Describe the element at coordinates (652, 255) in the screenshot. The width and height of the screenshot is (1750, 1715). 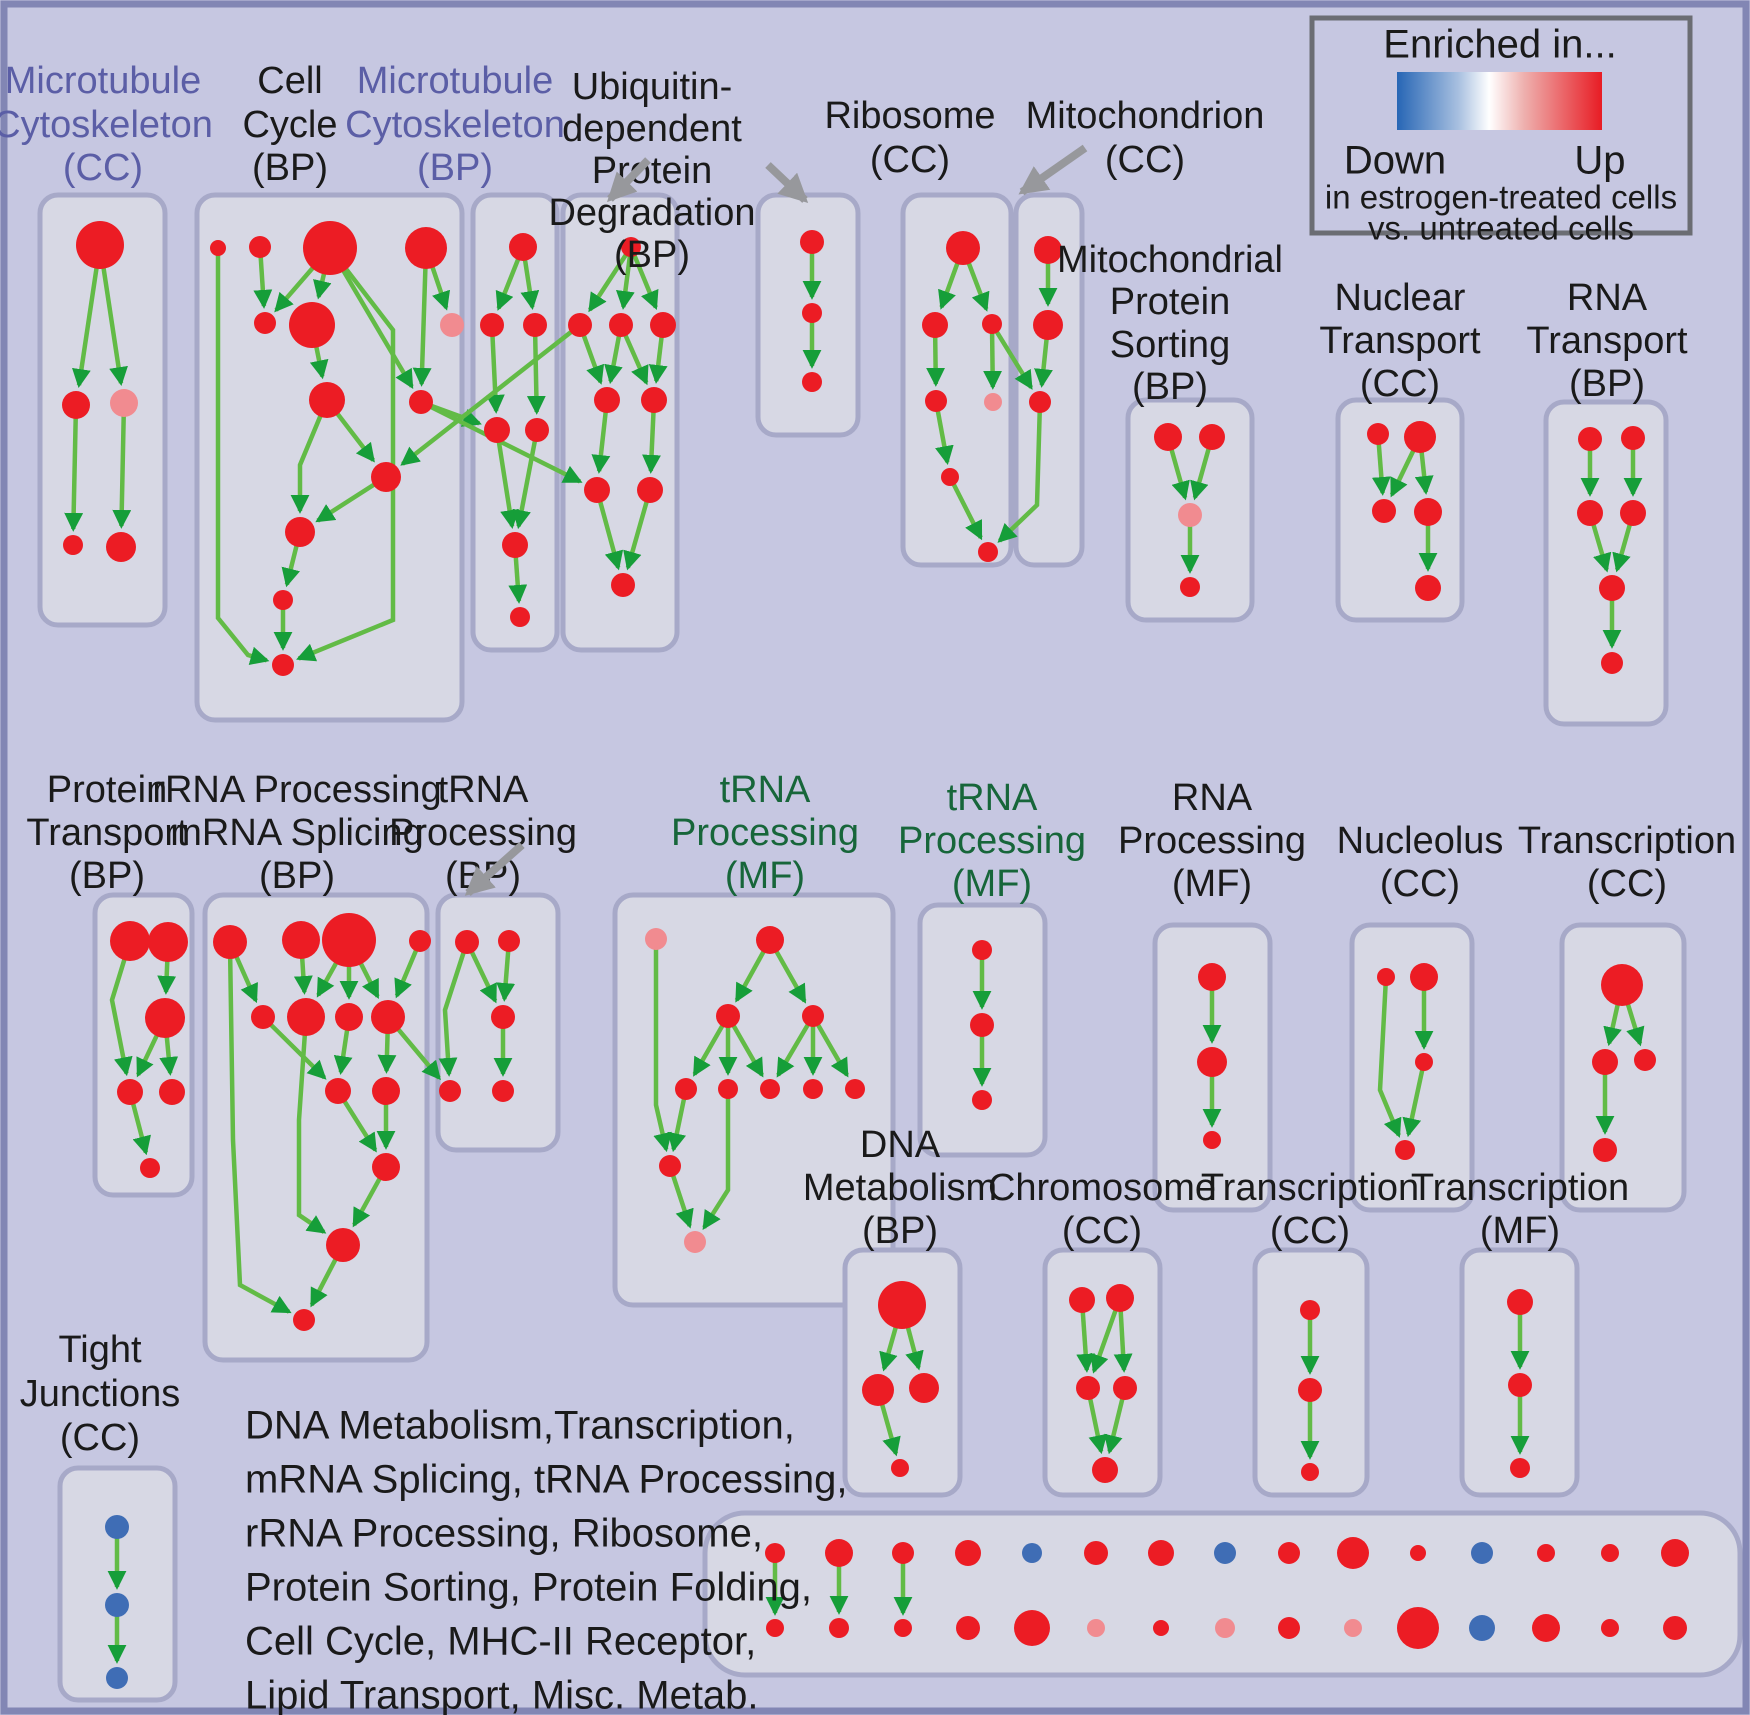
I see `ubiquitin-degradation-label-line5: (BP)` at that location.